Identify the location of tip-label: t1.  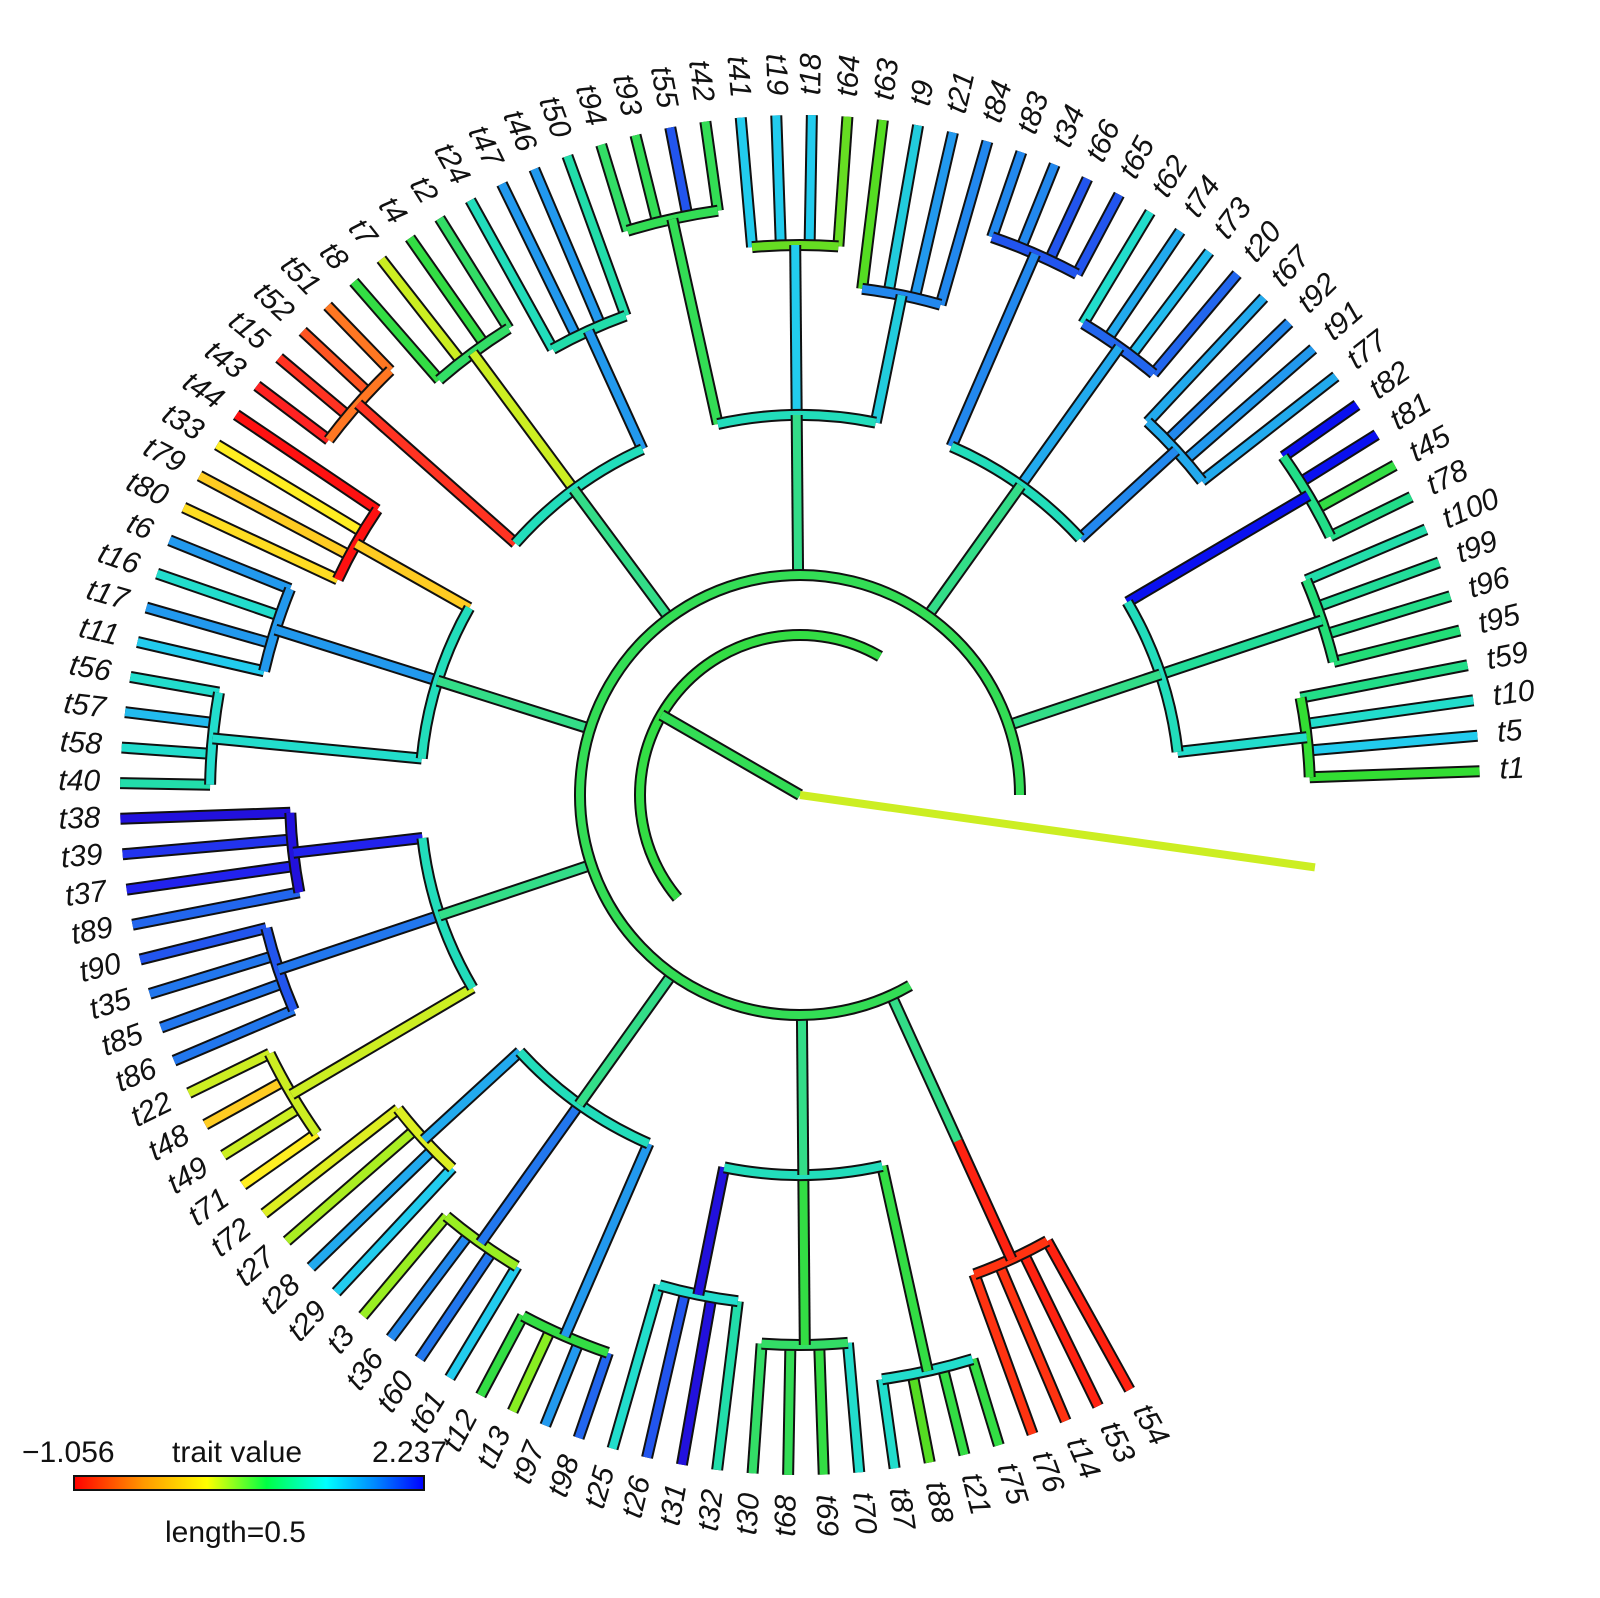
(1512, 769).